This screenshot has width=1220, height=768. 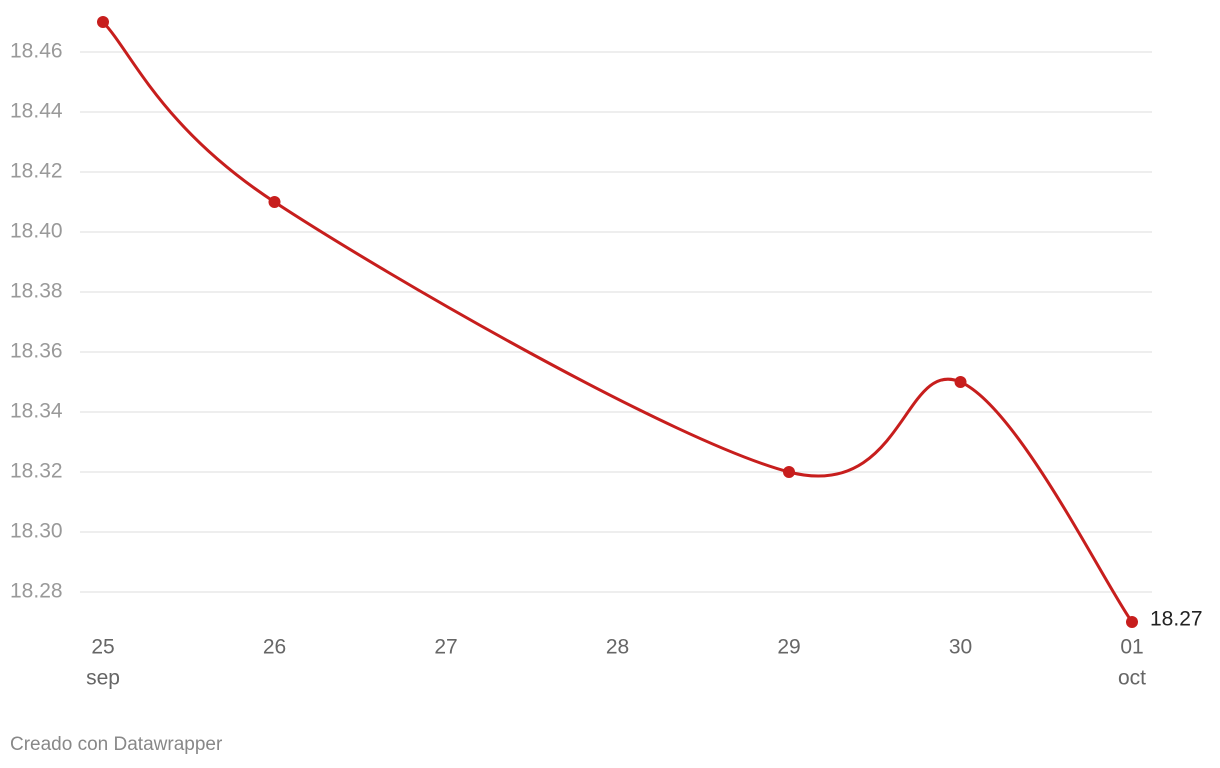 I want to click on x-tick-label: 27, so click(x=445, y=647).